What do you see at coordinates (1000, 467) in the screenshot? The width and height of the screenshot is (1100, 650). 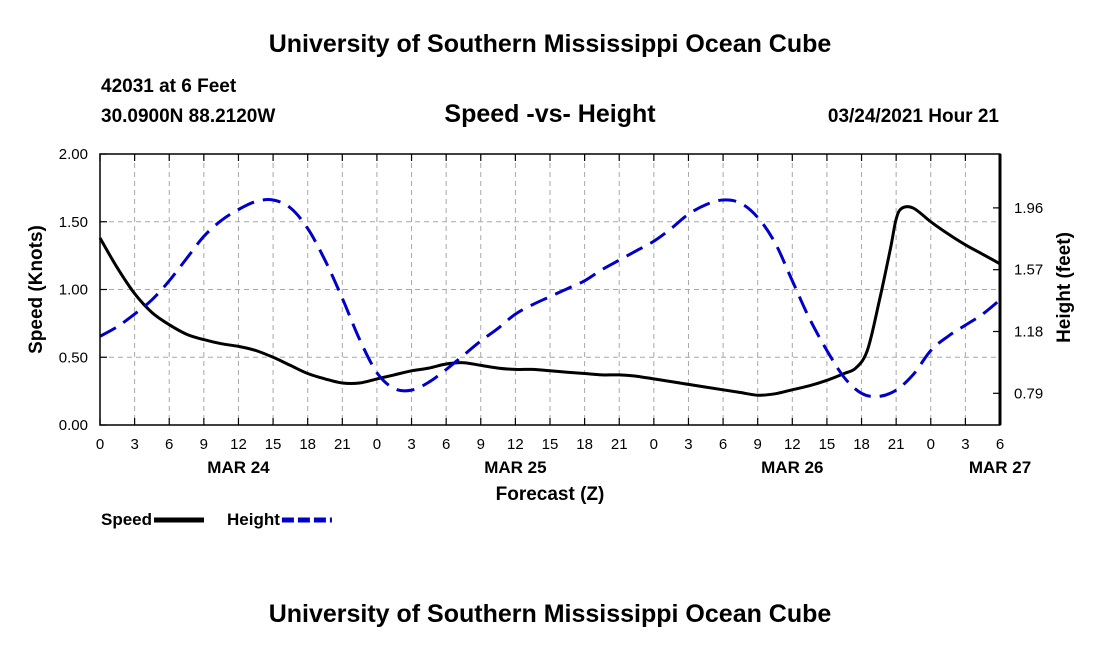 I see `x-date-label: MAR 27` at bounding box center [1000, 467].